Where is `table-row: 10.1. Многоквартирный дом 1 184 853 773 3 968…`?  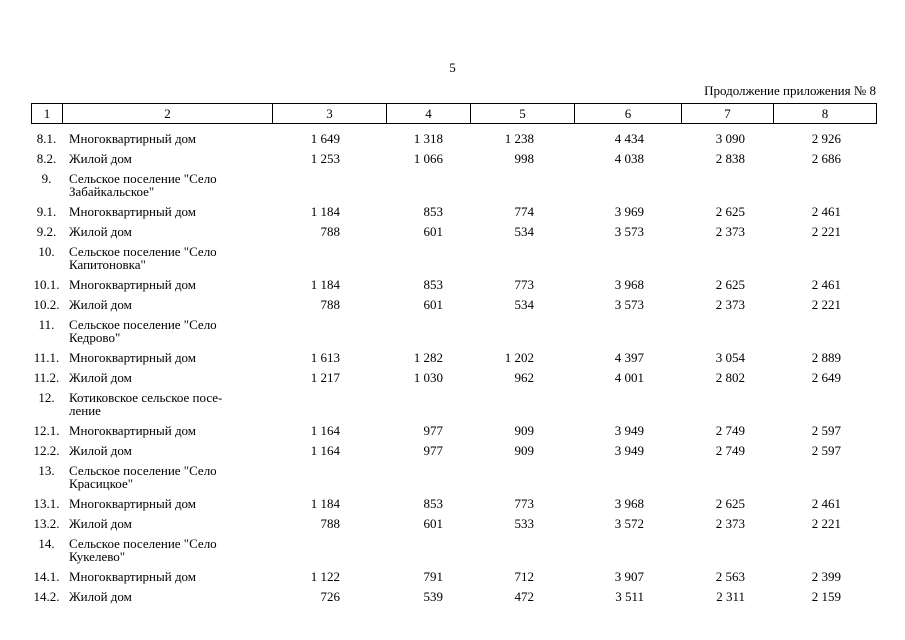 table-row: 10.1. Многоквартирный дом 1 184 853 773 3 968… is located at coordinates (453, 284).